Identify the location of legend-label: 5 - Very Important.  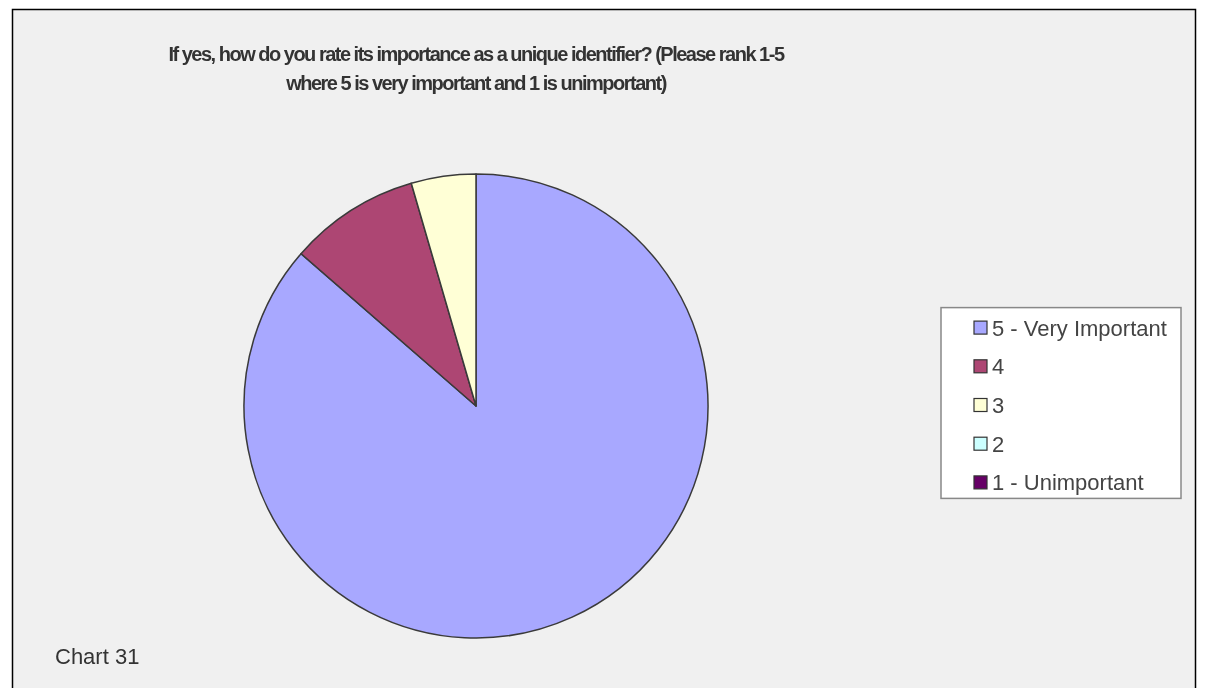
(1079, 328).